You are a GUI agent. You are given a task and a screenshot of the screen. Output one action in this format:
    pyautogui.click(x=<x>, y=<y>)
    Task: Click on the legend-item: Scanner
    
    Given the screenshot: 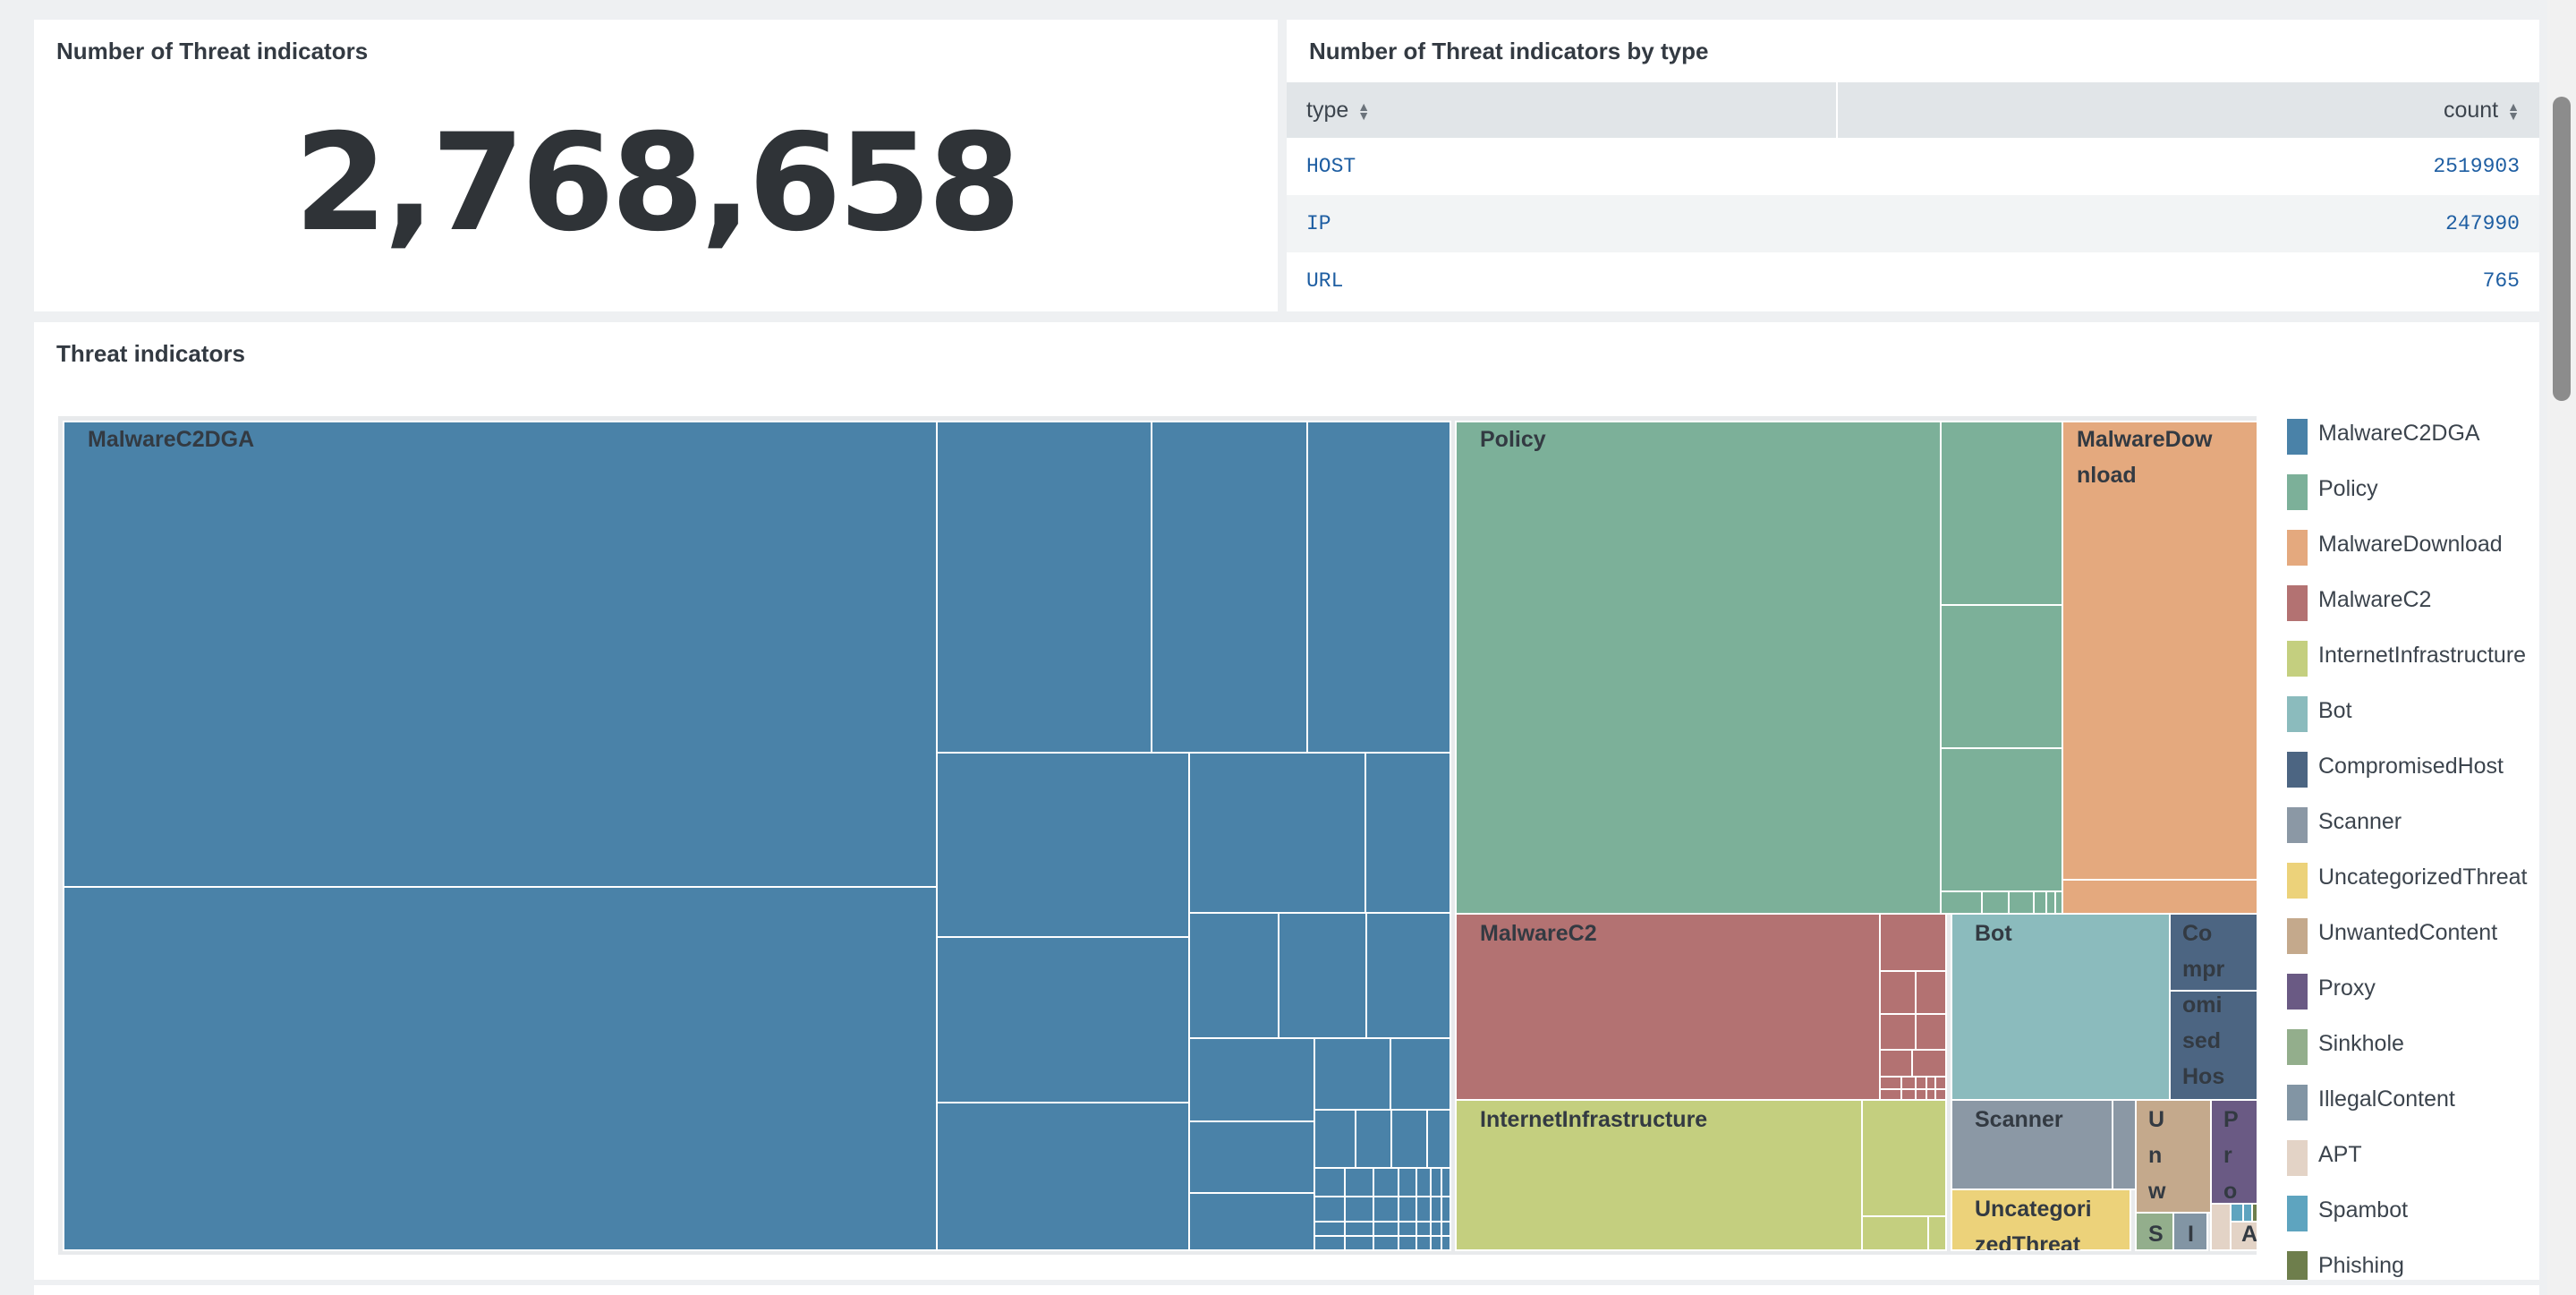 What is the action you would take?
    pyautogui.click(x=2412, y=829)
    